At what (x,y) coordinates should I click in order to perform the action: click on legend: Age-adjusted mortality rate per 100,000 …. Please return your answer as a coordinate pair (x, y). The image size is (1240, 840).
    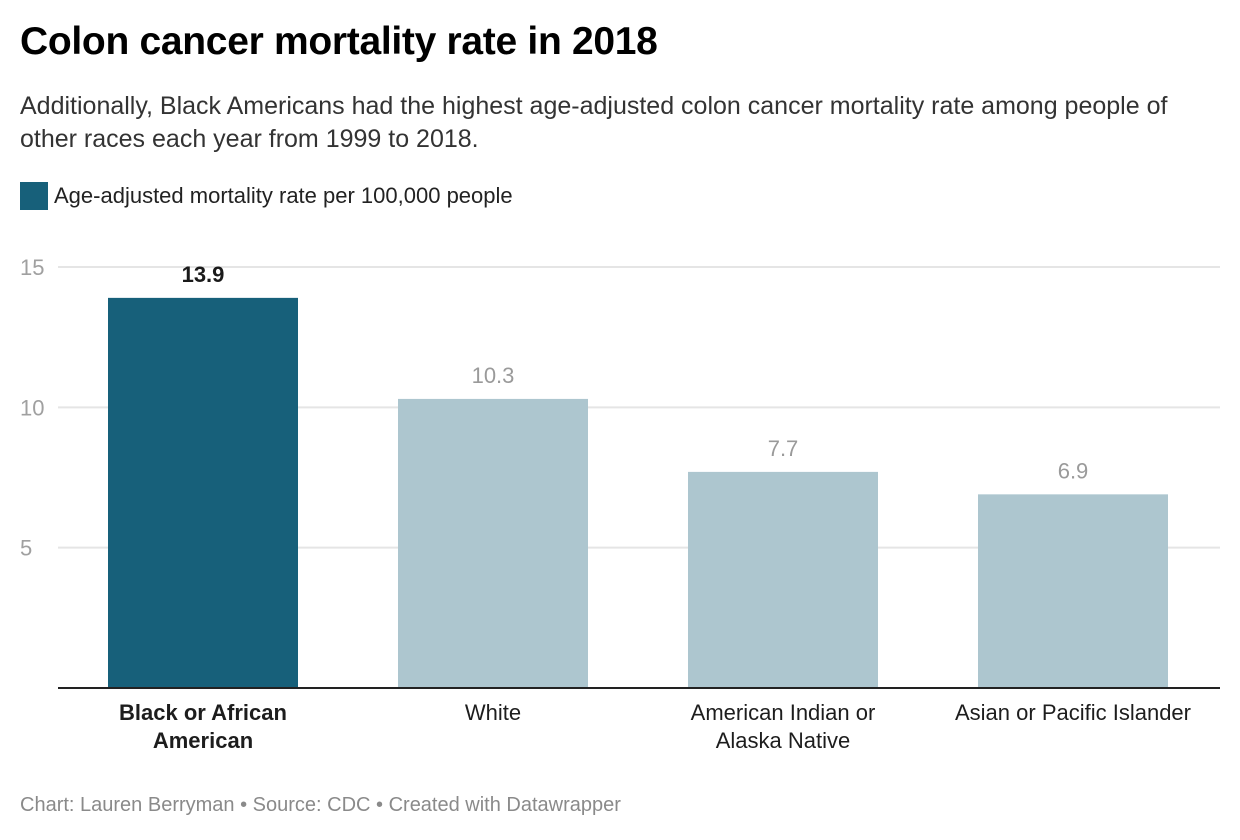
    Looking at the image, I should click on (266, 196).